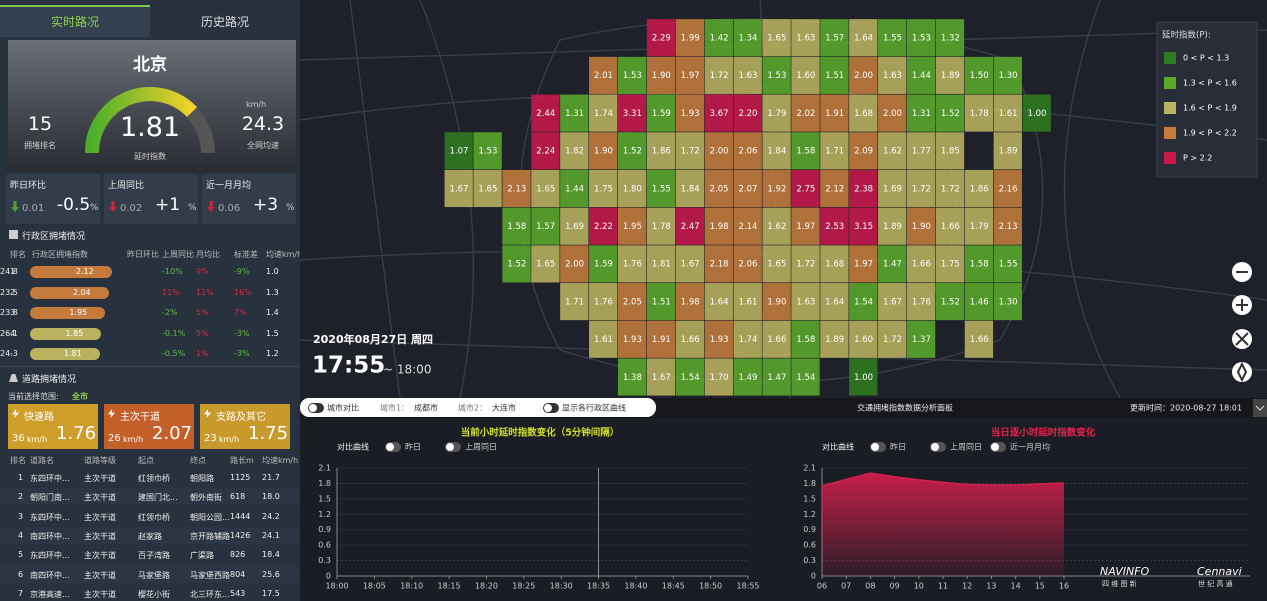 The image size is (1267, 601). I want to click on cell-label: 1.34, so click(748, 39).